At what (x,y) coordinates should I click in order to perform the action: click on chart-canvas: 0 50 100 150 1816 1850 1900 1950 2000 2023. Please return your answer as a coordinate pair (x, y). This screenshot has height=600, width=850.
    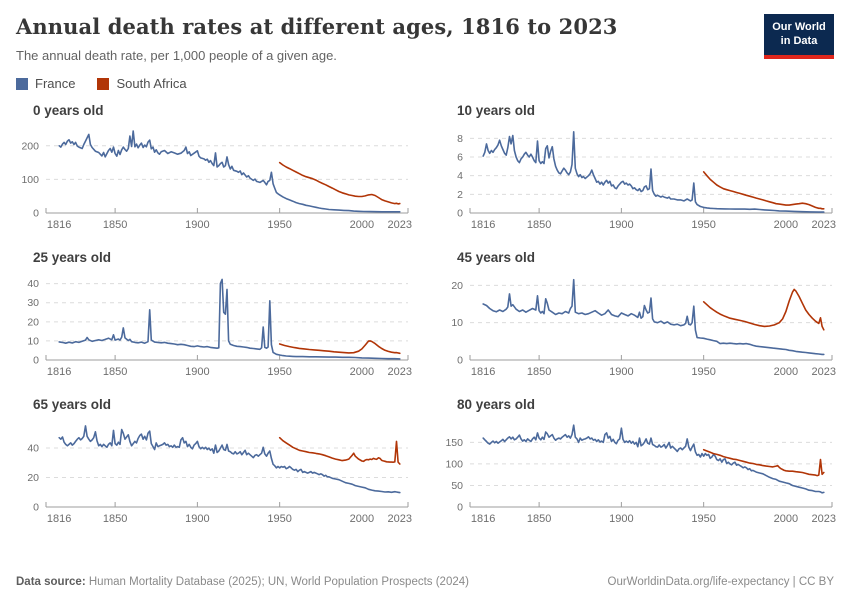
    Looking at the image, I should click on (640, 474).